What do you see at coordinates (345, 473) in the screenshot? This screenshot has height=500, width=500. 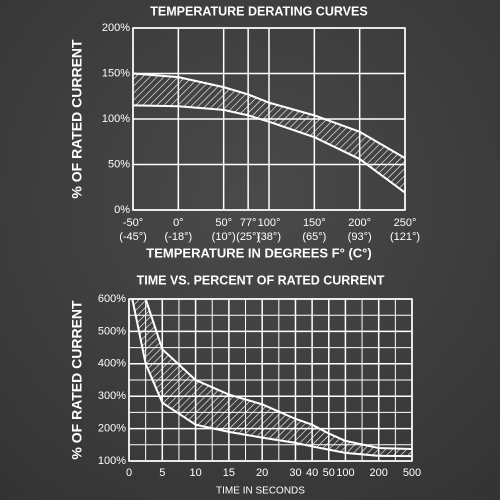 I see `x-tick-label: 100` at bounding box center [345, 473].